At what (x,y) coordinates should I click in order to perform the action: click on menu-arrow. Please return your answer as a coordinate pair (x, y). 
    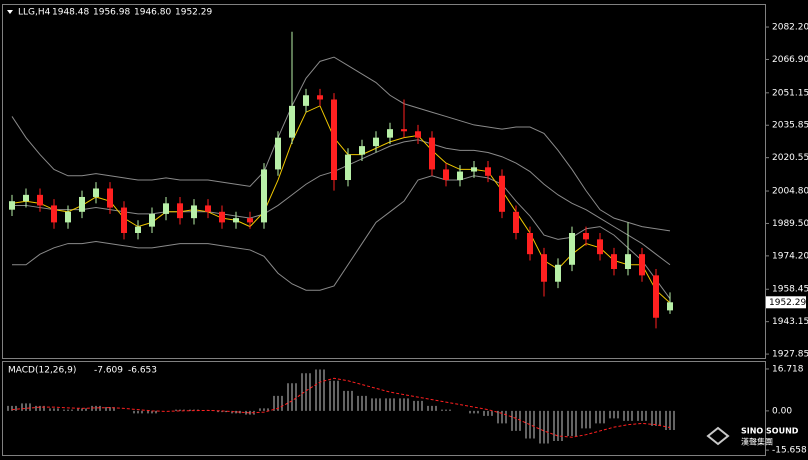
    Looking at the image, I should click on (10, 12).